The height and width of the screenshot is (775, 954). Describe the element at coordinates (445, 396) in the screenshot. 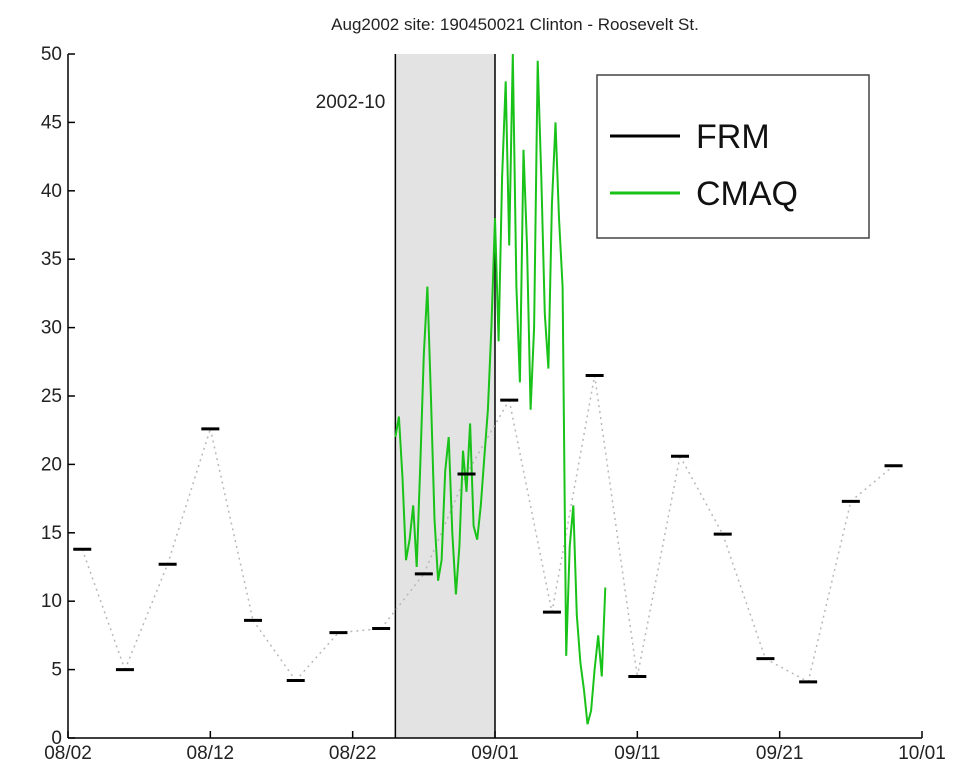

I see `highlight-band` at that location.